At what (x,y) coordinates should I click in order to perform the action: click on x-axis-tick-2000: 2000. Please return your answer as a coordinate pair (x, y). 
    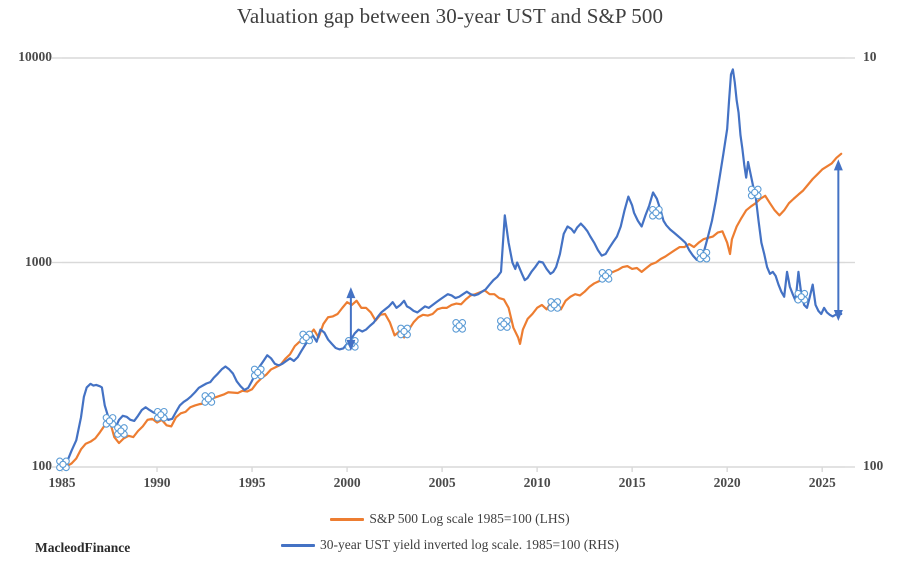
    Looking at the image, I should click on (347, 482).